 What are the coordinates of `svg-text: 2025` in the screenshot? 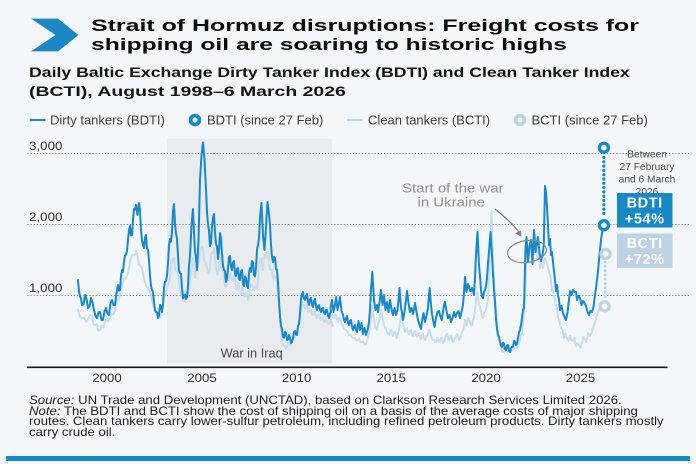 It's located at (581, 378).